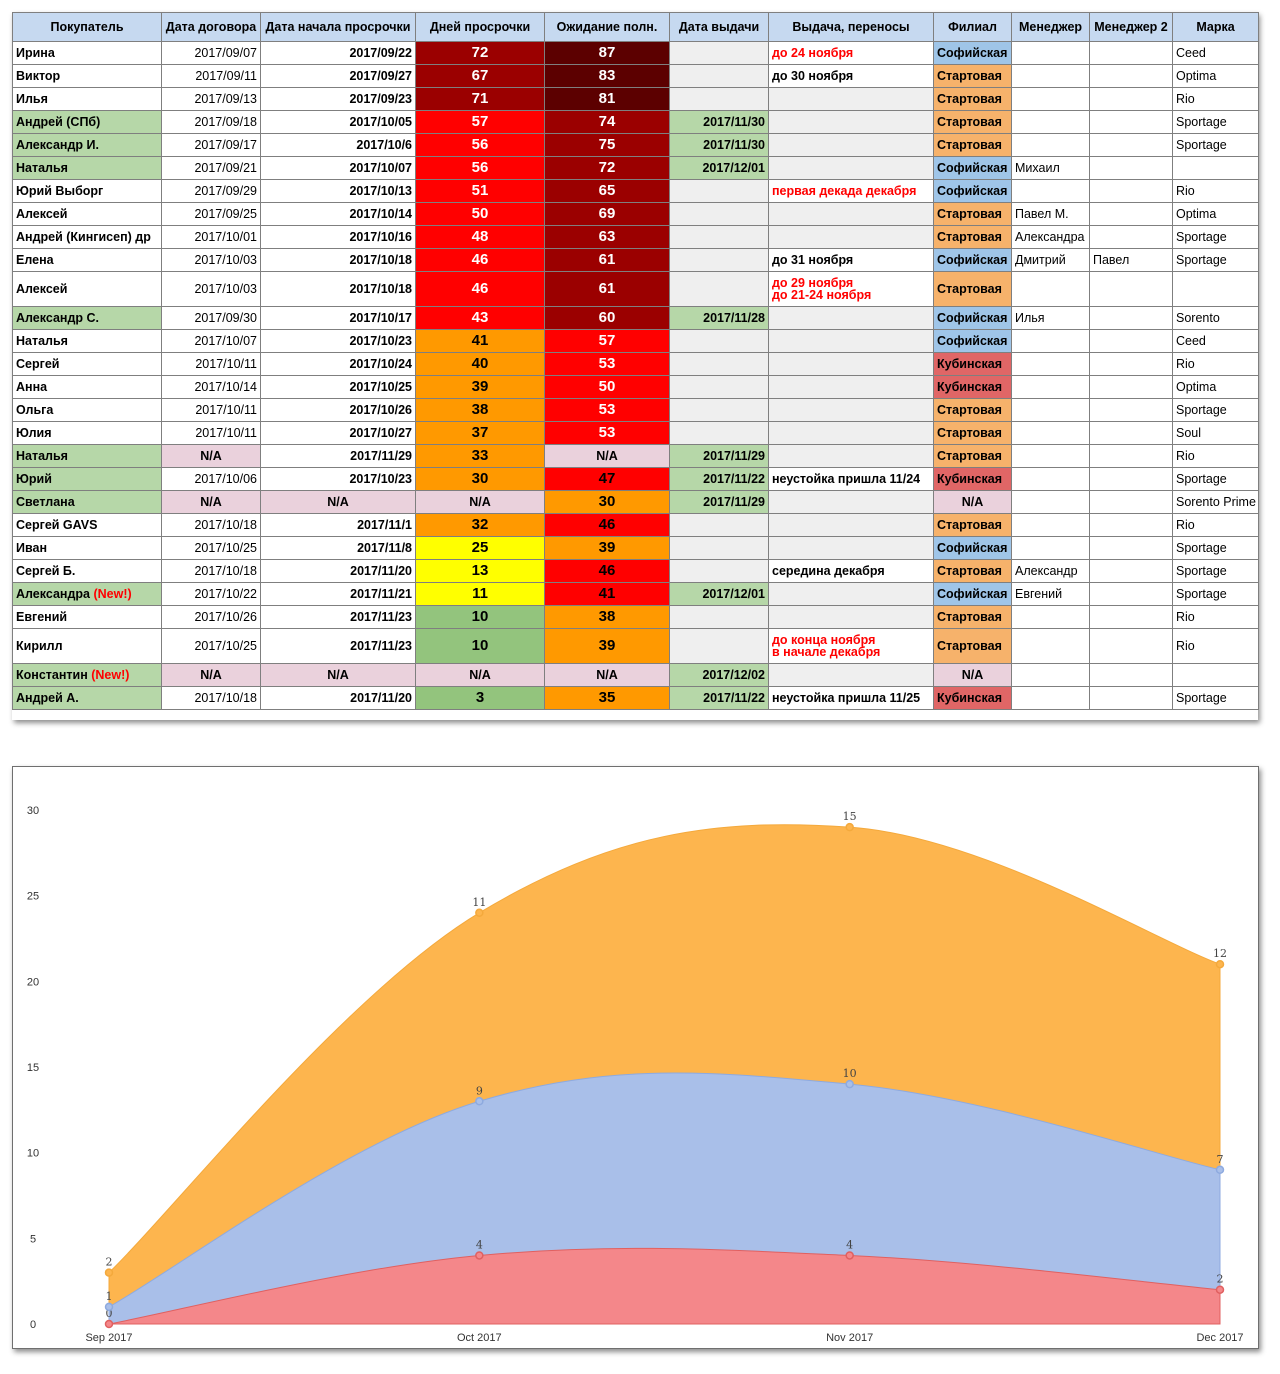  Describe the element at coordinates (607, 168) in the screenshot. I see `wait-cell: 72` at that location.